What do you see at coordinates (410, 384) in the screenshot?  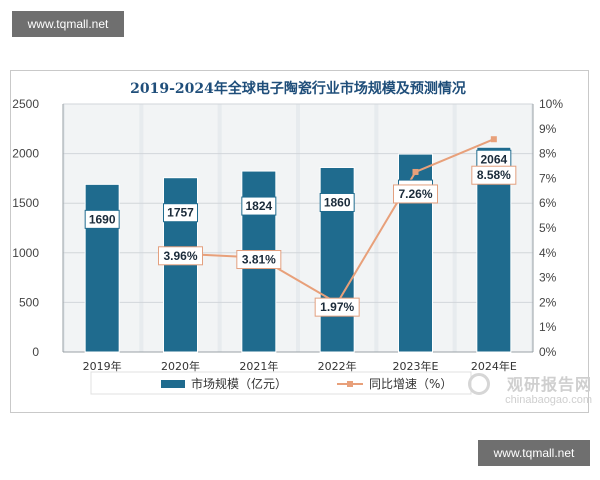 I see `legend-label-line: 同比增速（%）` at bounding box center [410, 384].